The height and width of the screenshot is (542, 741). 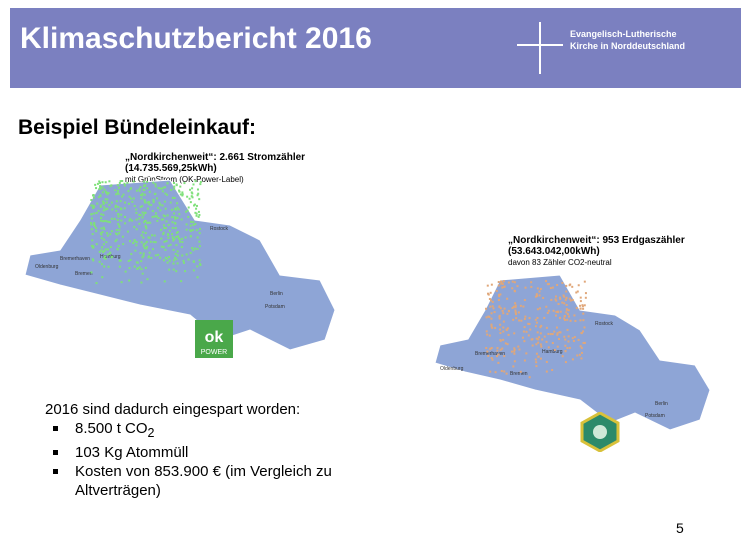 I want to click on city: Hamburg, so click(x=110, y=257).